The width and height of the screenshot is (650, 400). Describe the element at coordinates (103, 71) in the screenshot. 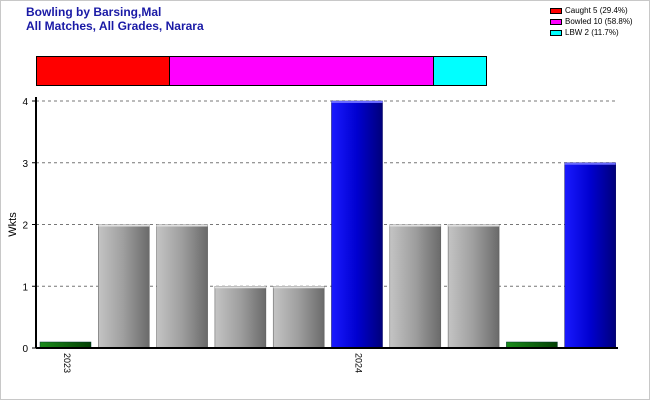

I see `stack-segment-caught` at that location.